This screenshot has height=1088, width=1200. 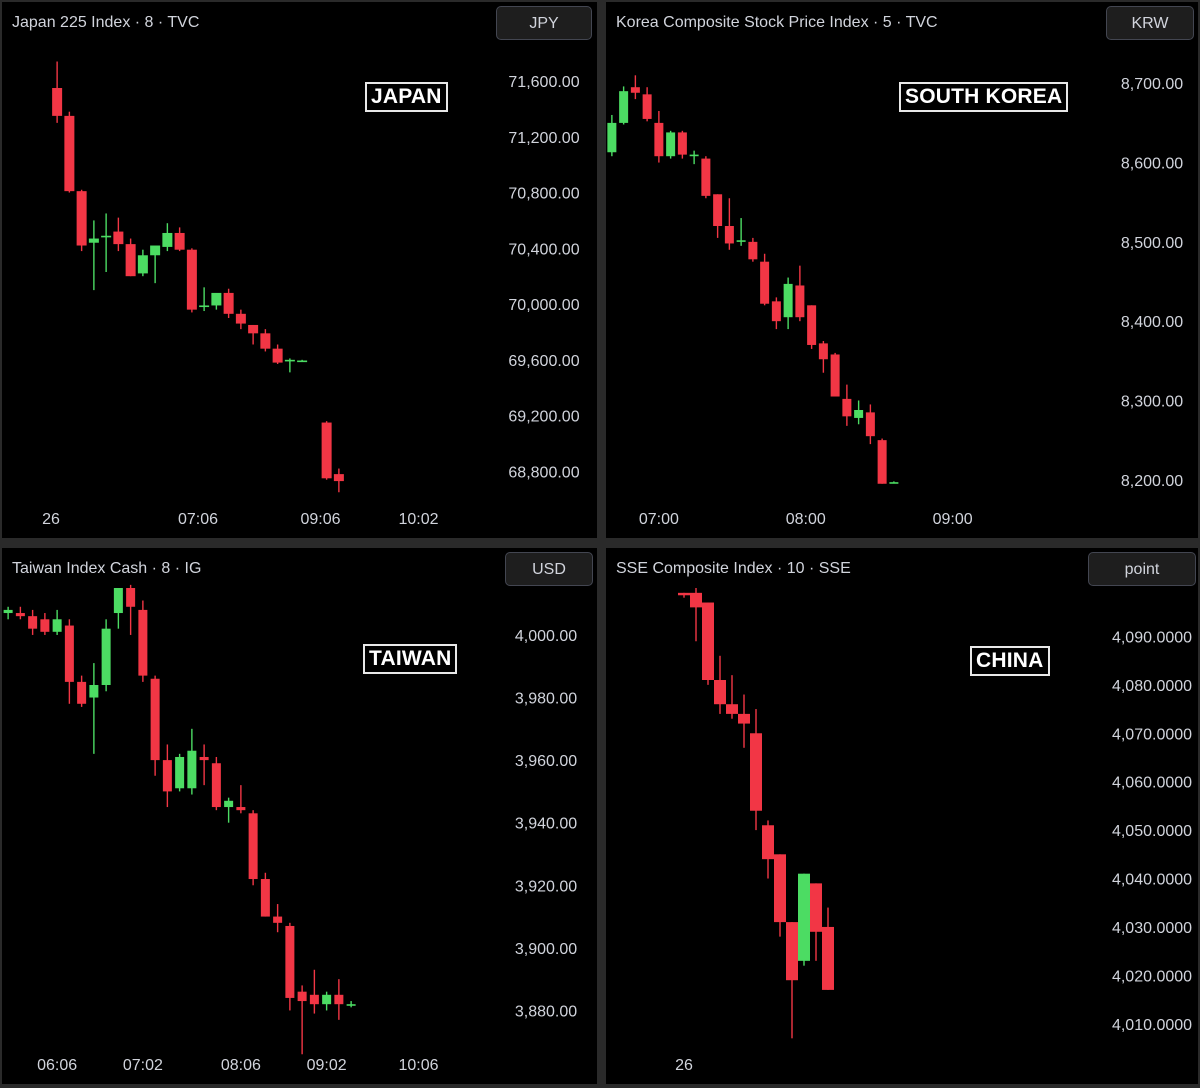 What do you see at coordinates (1152, 1025) in the screenshot?
I see `y-tick-label: 4,010.0000` at bounding box center [1152, 1025].